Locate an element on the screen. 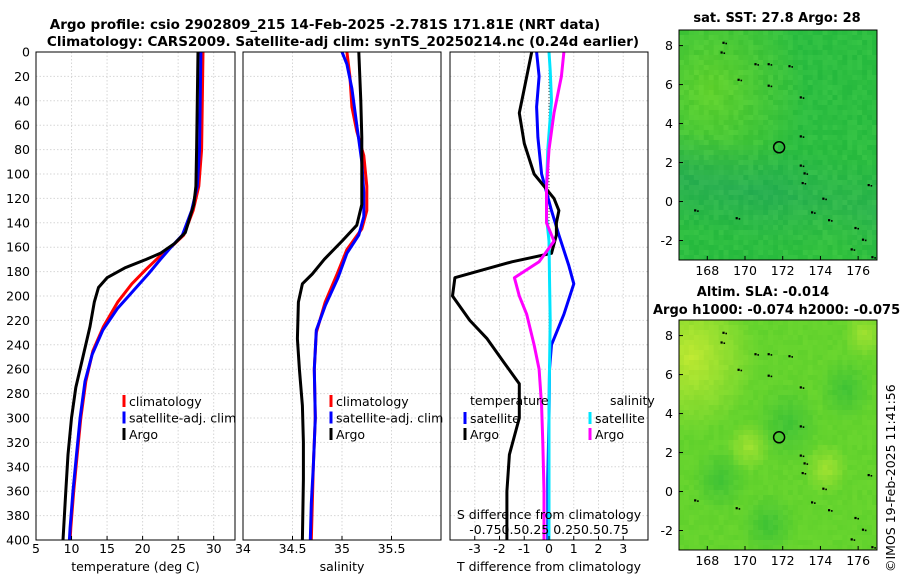 The width and height of the screenshot is (900, 580). sst-heatmap is located at coordinates (778, 145).